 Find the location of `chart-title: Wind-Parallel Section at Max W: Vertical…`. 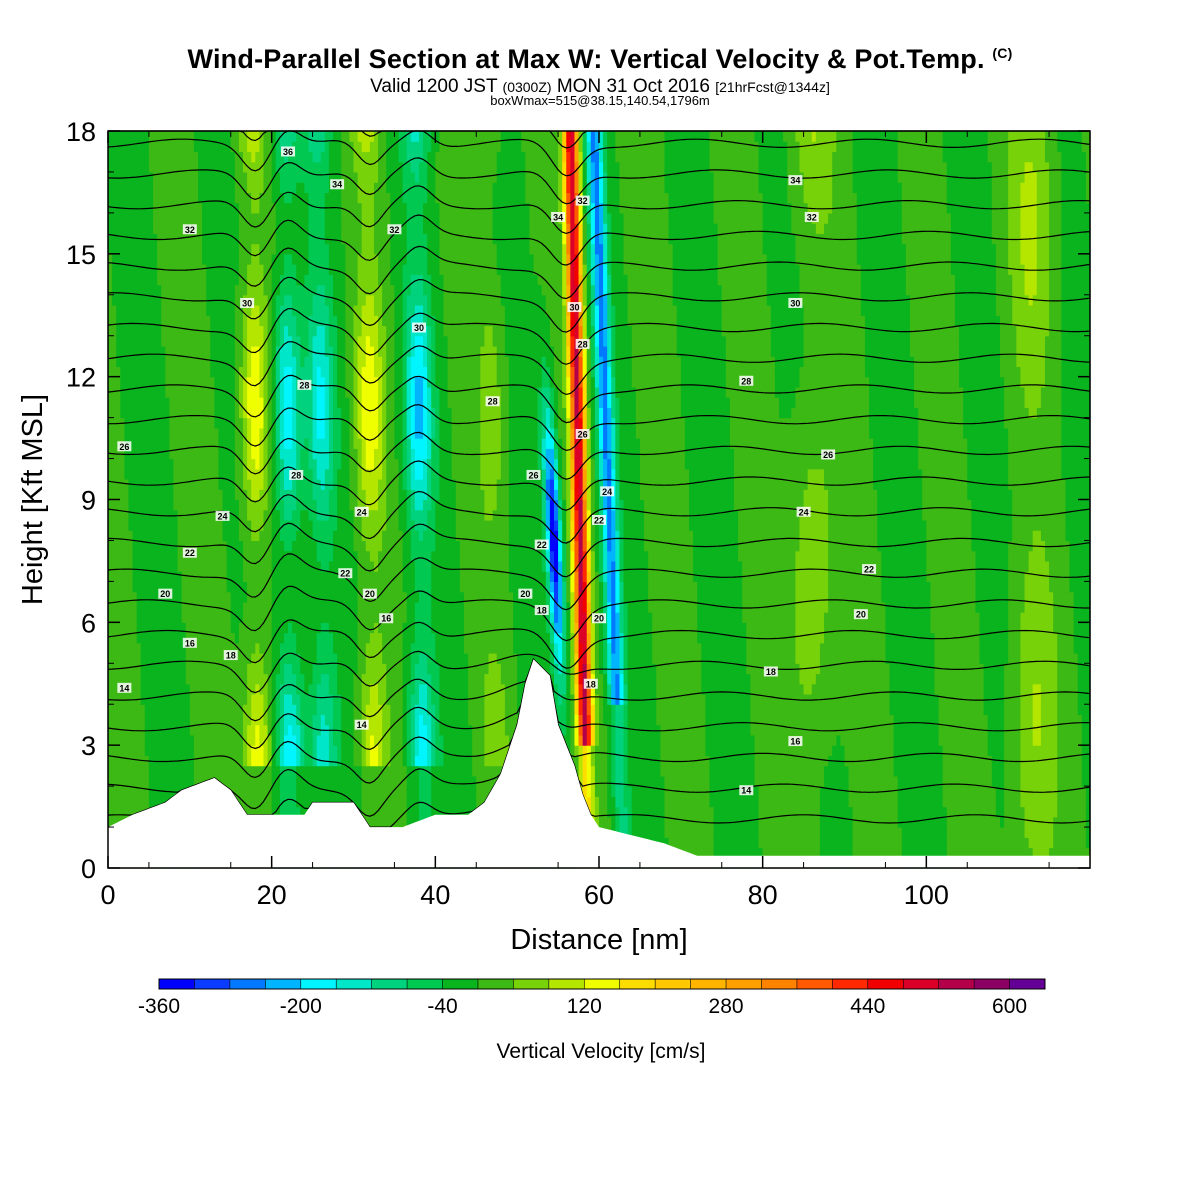

chart-title: Wind-Parallel Section at Max W: Vertical… is located at coordinates (600, 59).